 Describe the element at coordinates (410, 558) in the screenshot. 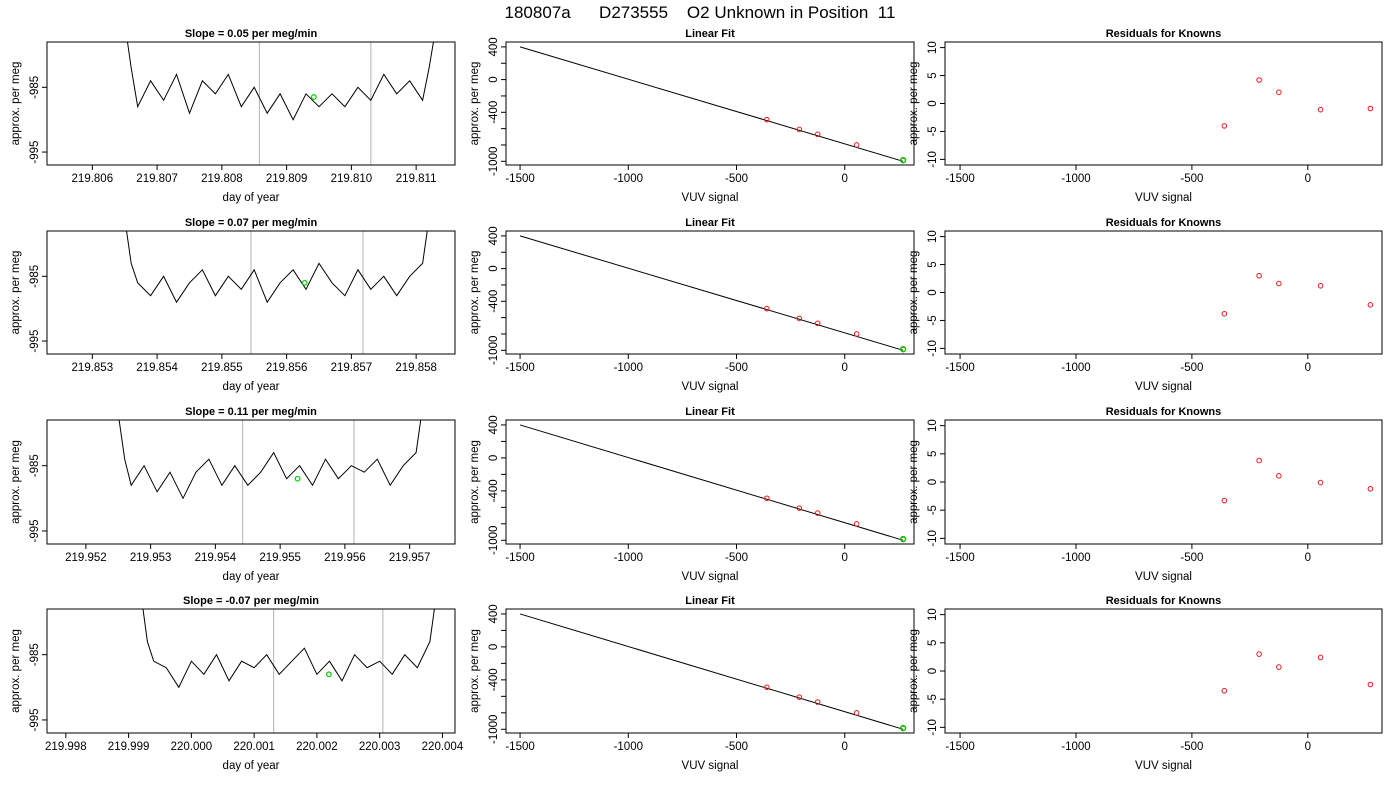

I see `x-tick-label: 219.957` at that location.